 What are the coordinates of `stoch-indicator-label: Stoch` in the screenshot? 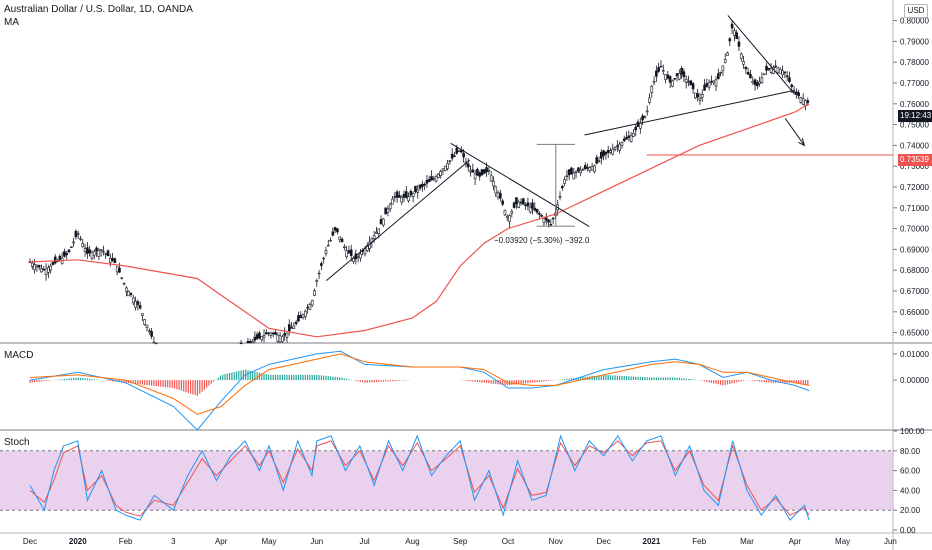 It's located at (17, 442).